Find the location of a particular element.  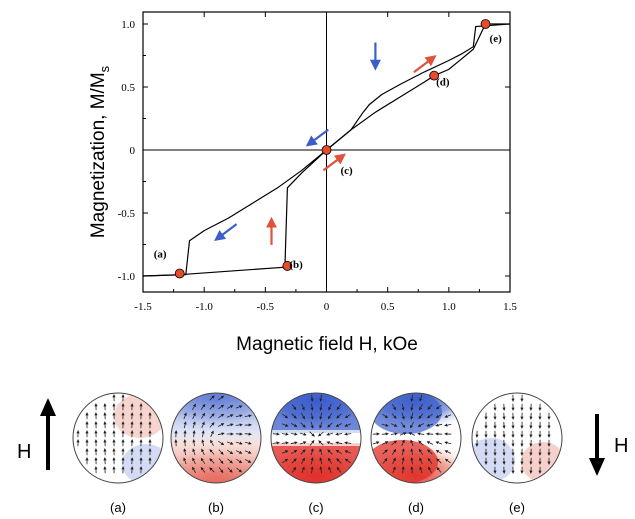

y-axis-label-sub: s is located at coordinates (104, 68).